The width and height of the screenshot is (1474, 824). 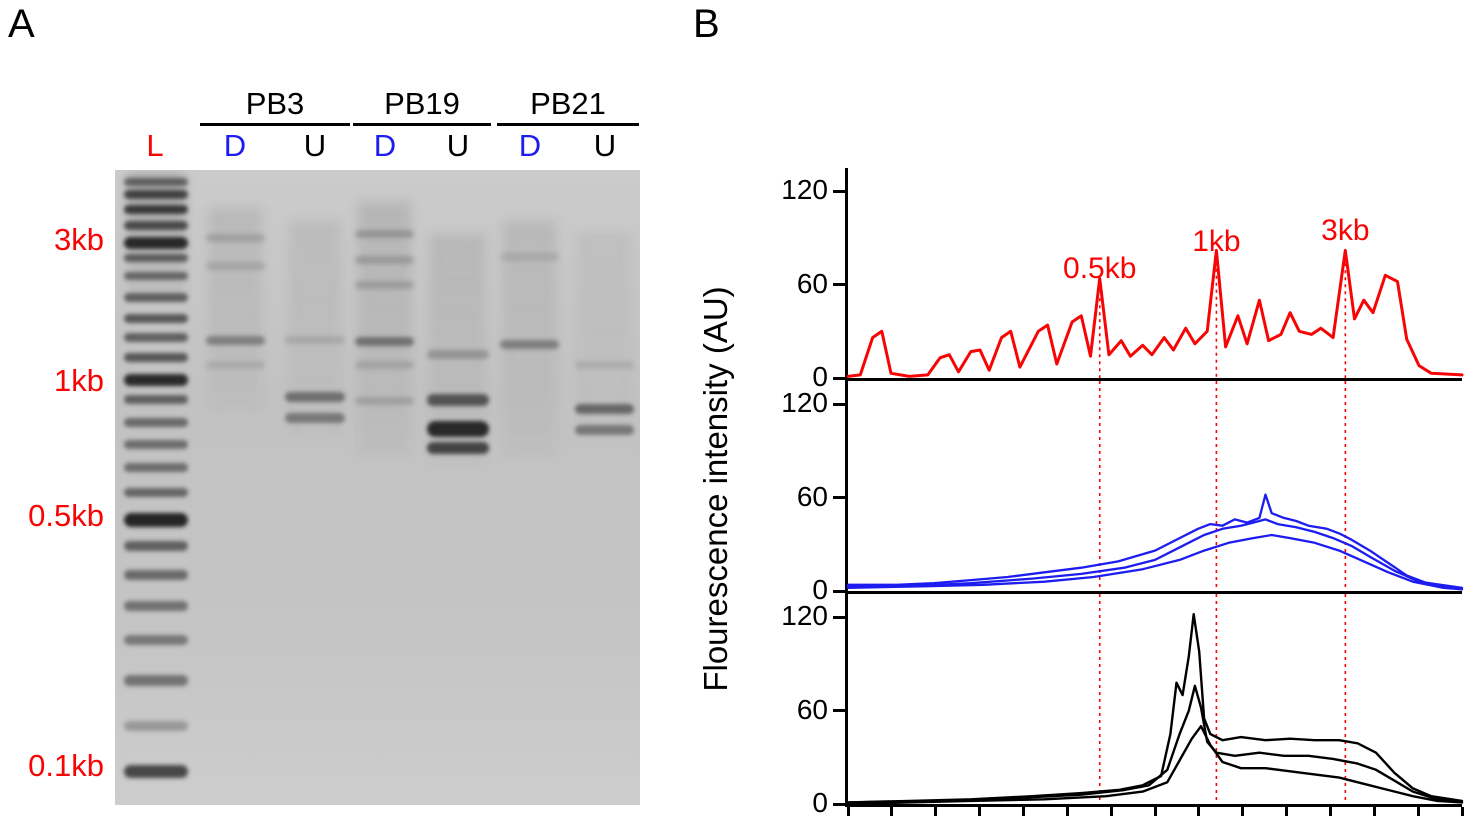 What do you see at coordinates (458, 145) in the screenshot?
I see `lane-label-pb19-u: U` at bounding box center [458, 145].